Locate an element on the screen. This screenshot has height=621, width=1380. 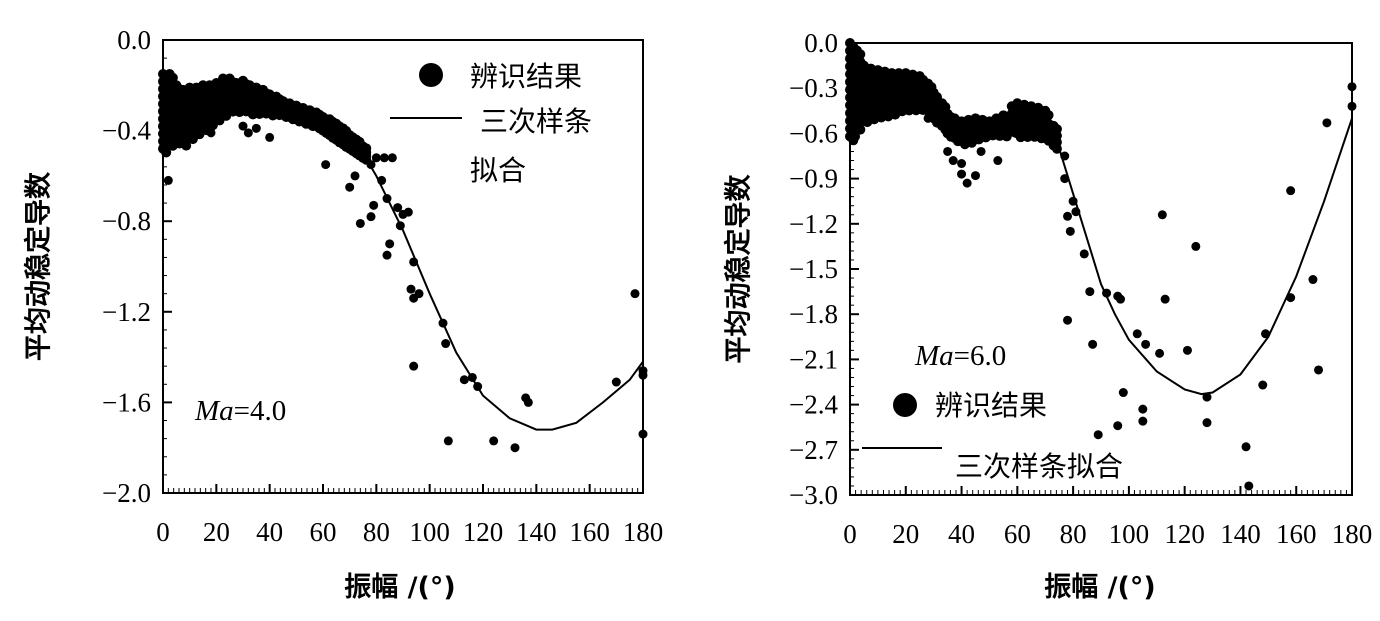
x-tick-label: 20 is located at coordinates (216, 532).